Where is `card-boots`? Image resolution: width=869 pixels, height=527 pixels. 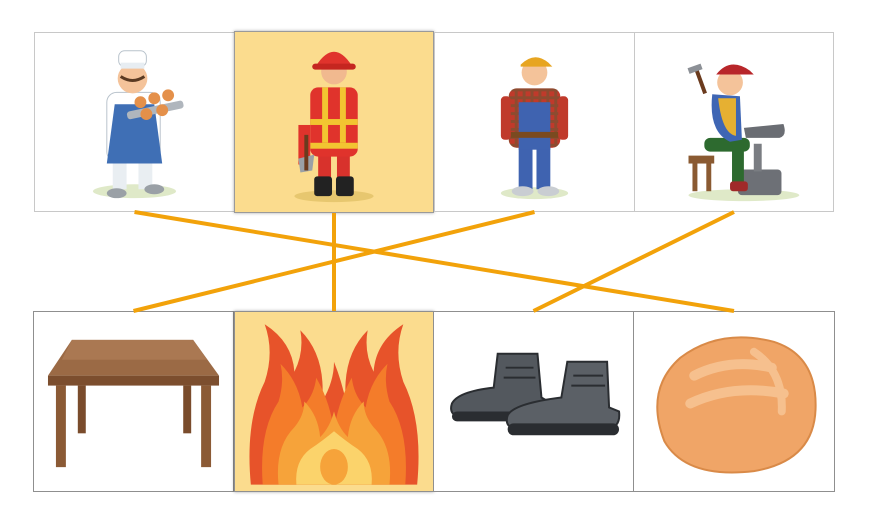 card-boots is located at coordinates (533, 401).